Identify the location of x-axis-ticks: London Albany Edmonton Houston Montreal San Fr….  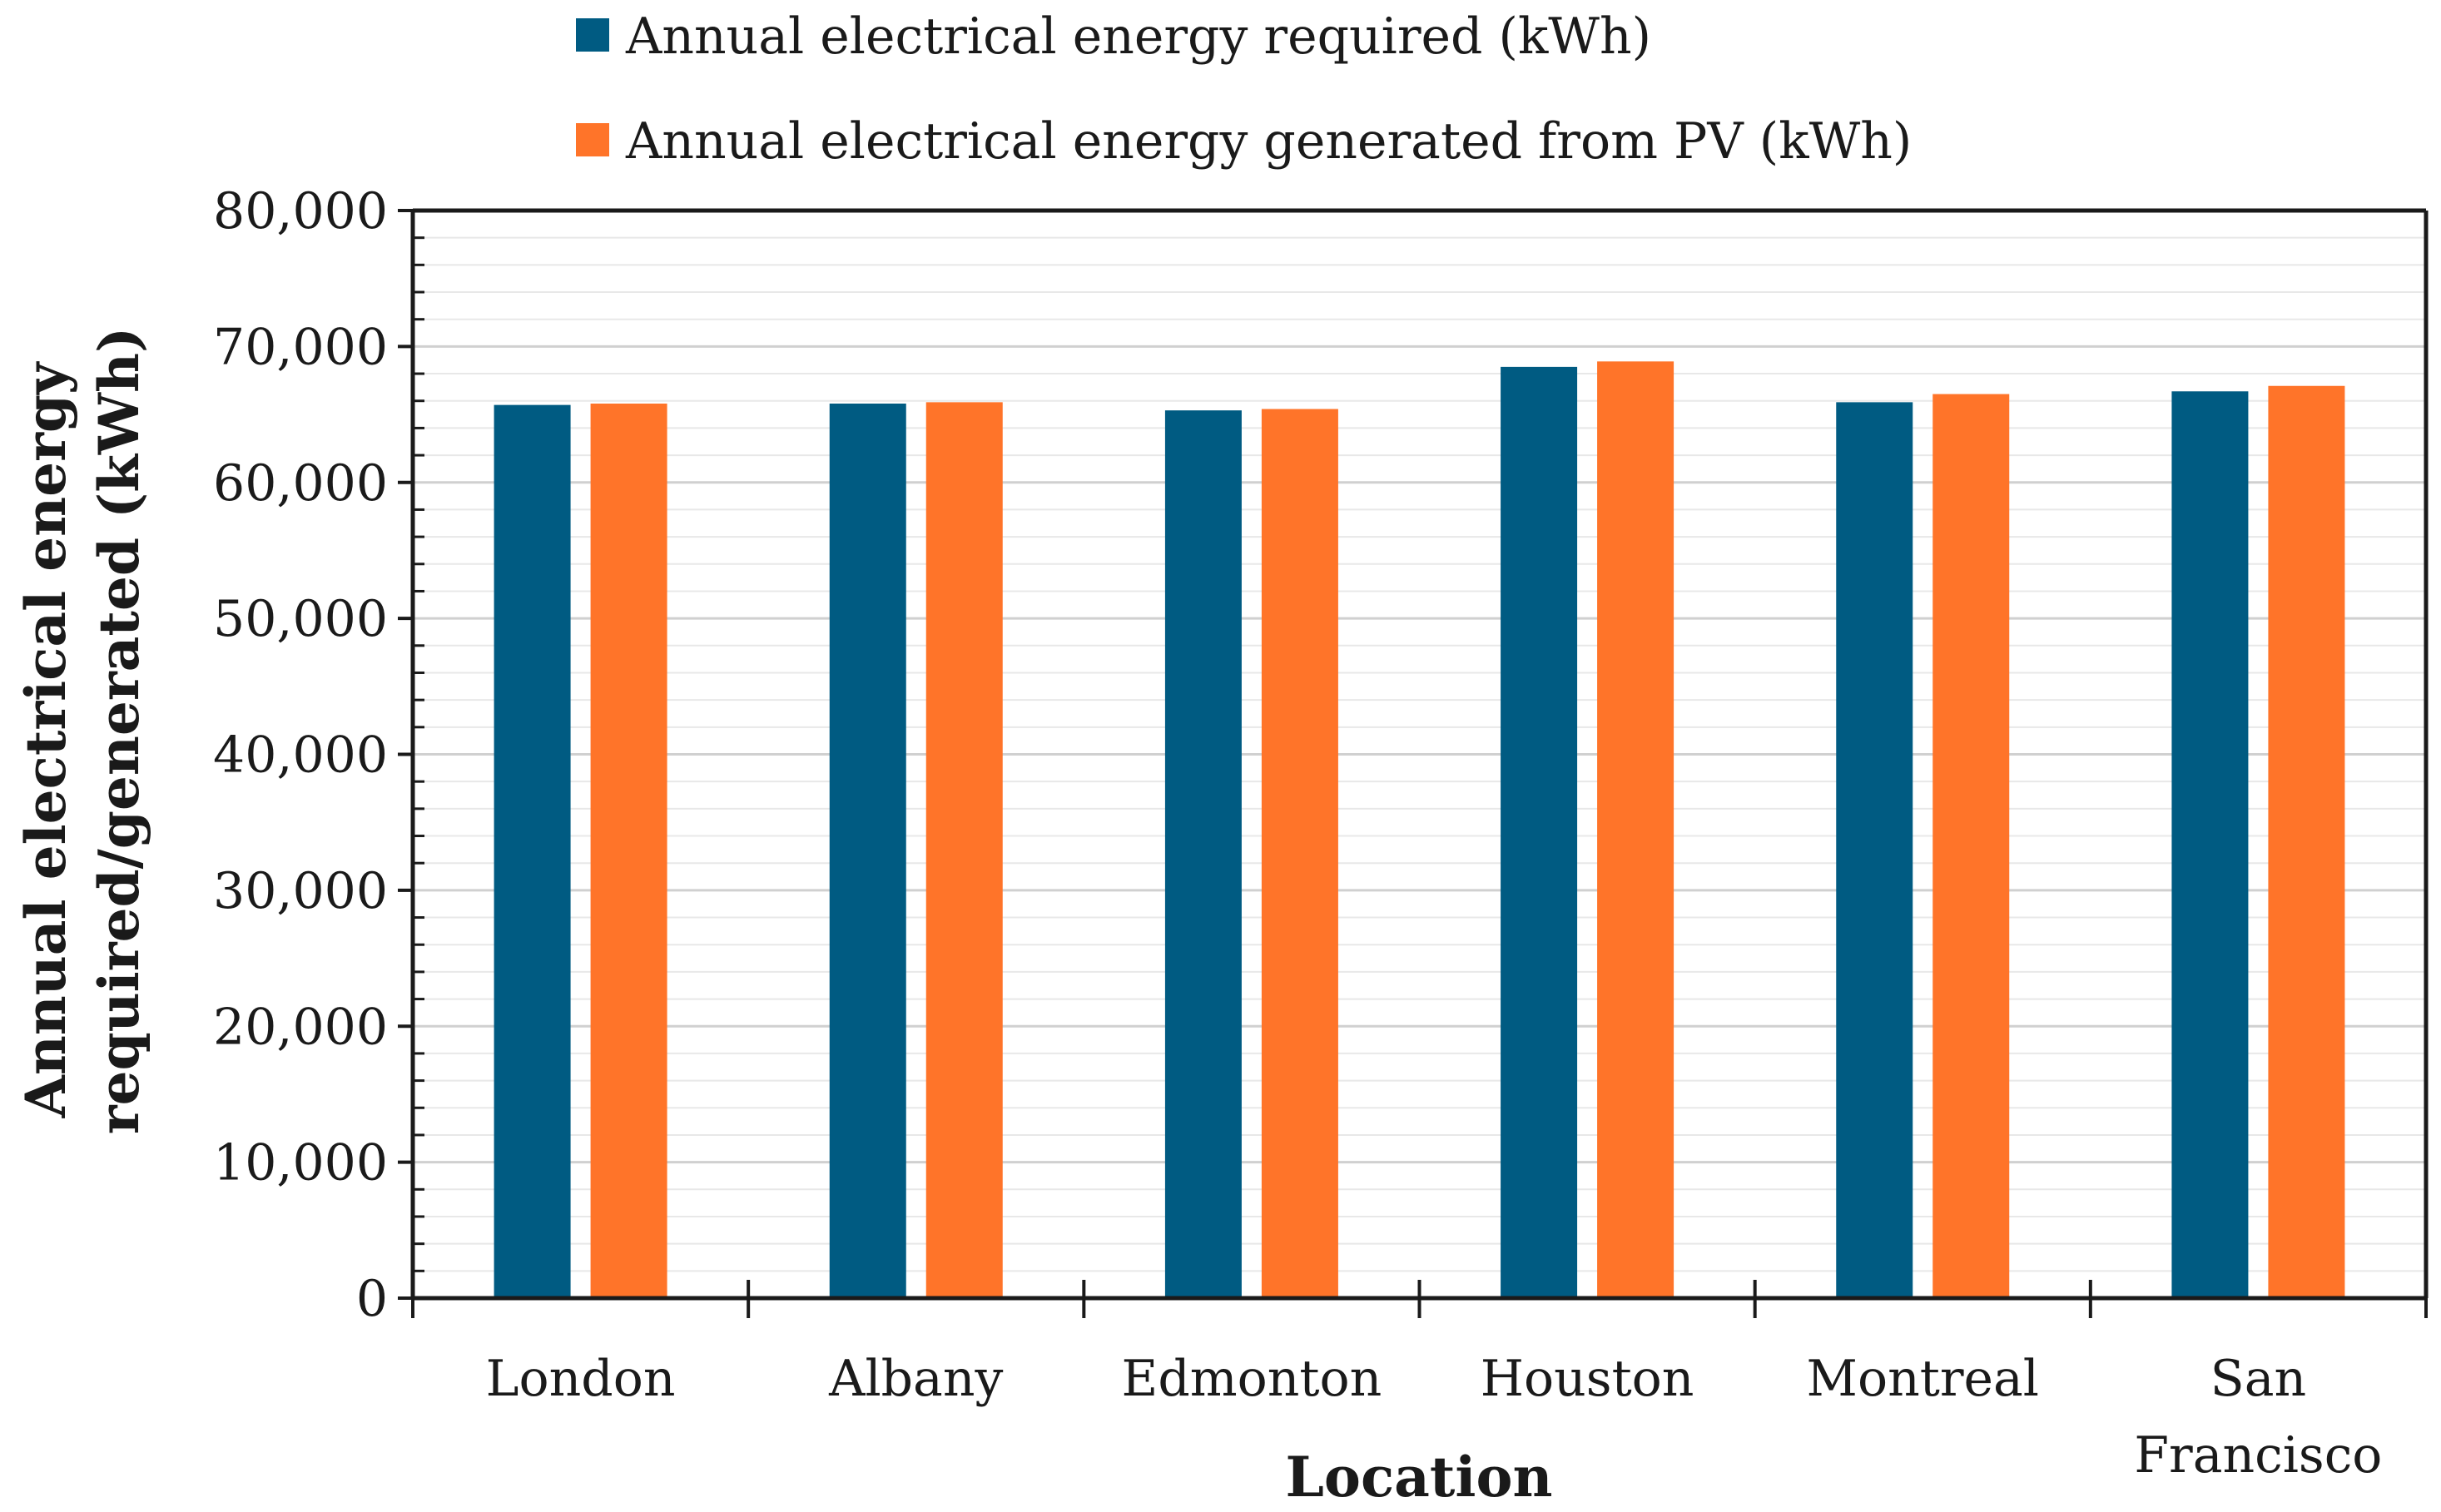
(1434, 1417).